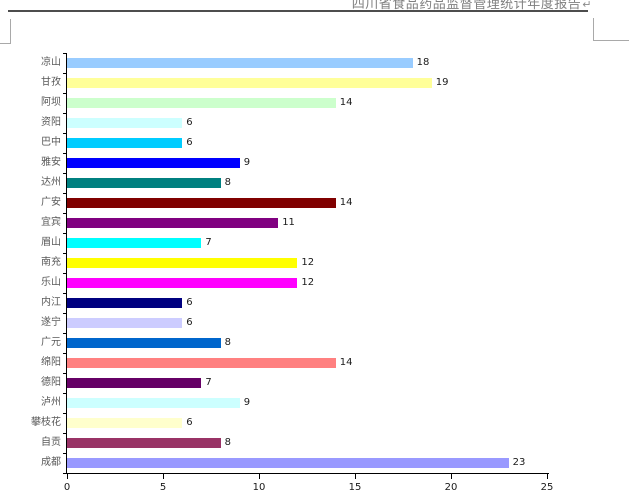 The width and height of the screenshot is (629, 494). Describe the element at coordinates (547, 487) in the screenshot. I see `value-axis-tick-label: 25` at that location.